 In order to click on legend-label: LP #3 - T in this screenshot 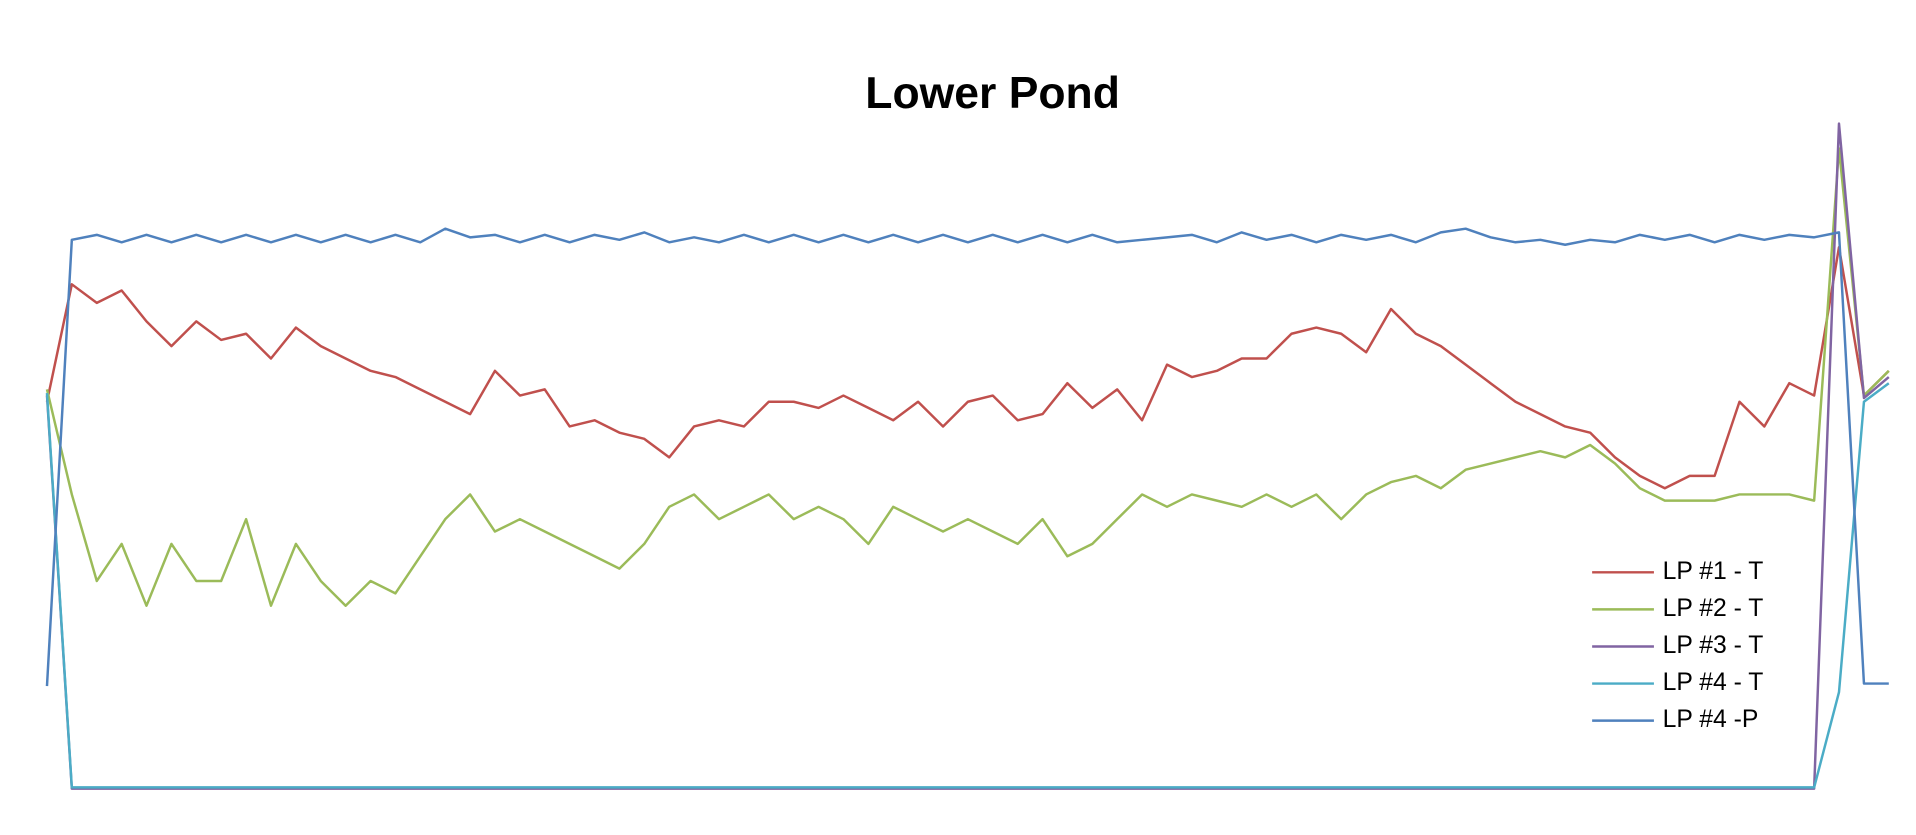, I will do `click(1713, 645)`.